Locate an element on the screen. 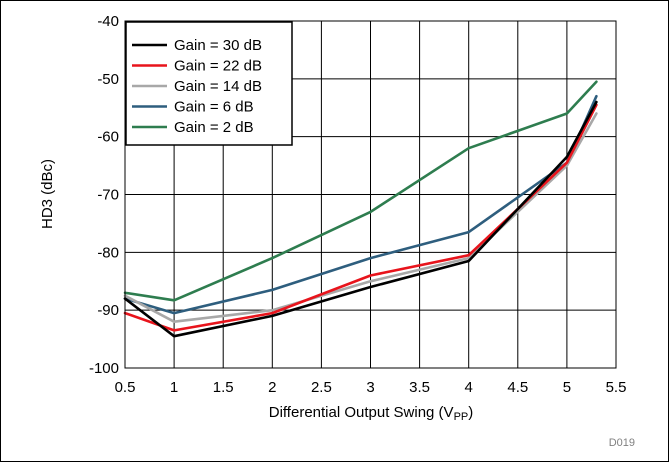  y-axis-title: HD3 (dBc) is located at coordinates (47, 194).